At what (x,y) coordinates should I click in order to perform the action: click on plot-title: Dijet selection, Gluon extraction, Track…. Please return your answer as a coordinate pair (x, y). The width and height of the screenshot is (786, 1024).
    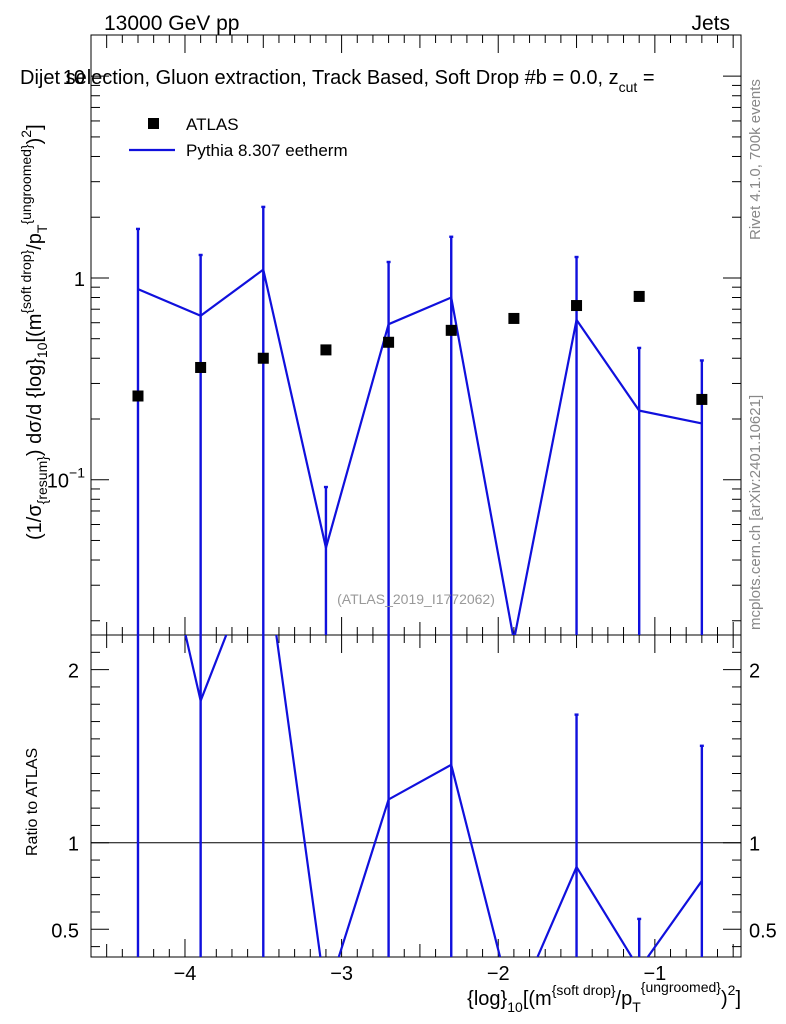
    Looking at the image, I should click on (337, 81).